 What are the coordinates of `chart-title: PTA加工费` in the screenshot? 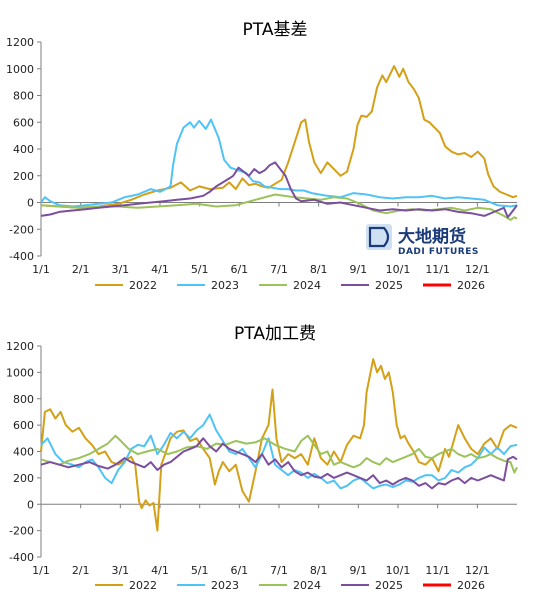 It's located at (275, 334).